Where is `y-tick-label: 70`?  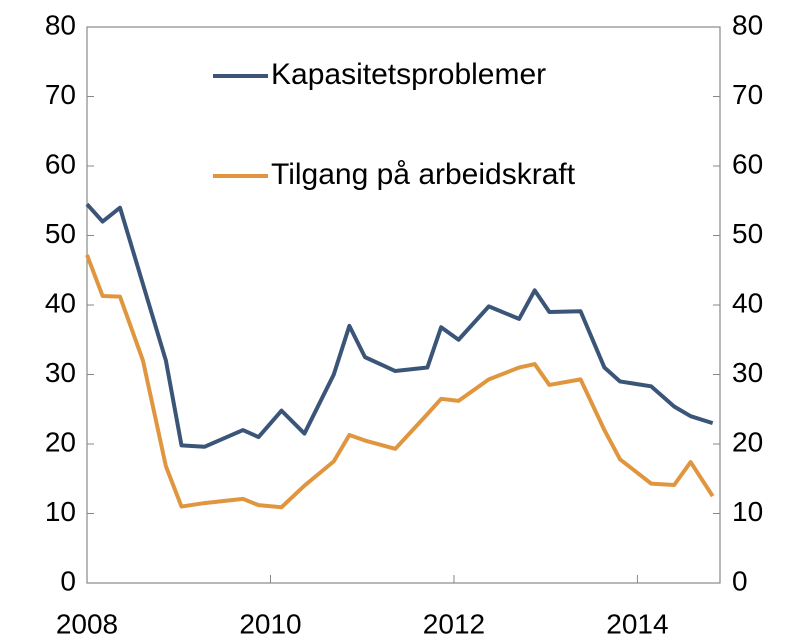 y-tick-label: 70 is located at coordinates (60, 94).